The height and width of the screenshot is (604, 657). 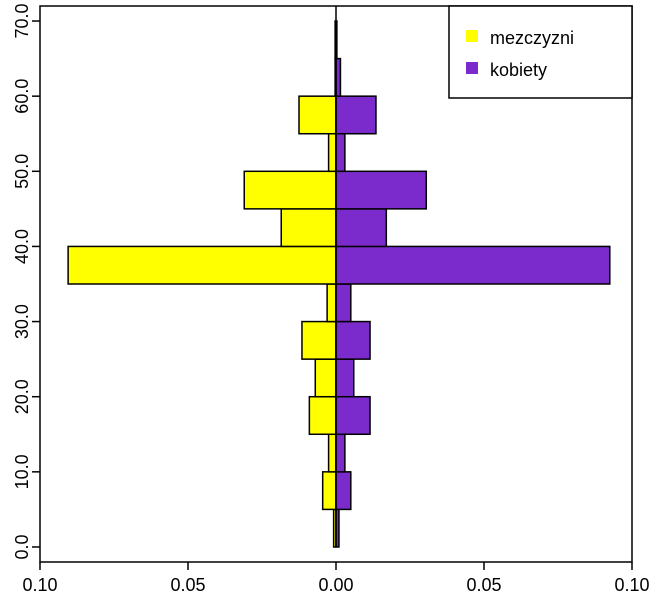 What do you see at coordinates (532, 38) in the screenshot?
I see `legend-label-mezczyzni: mezczyzni` at bounding box center [532, 38].